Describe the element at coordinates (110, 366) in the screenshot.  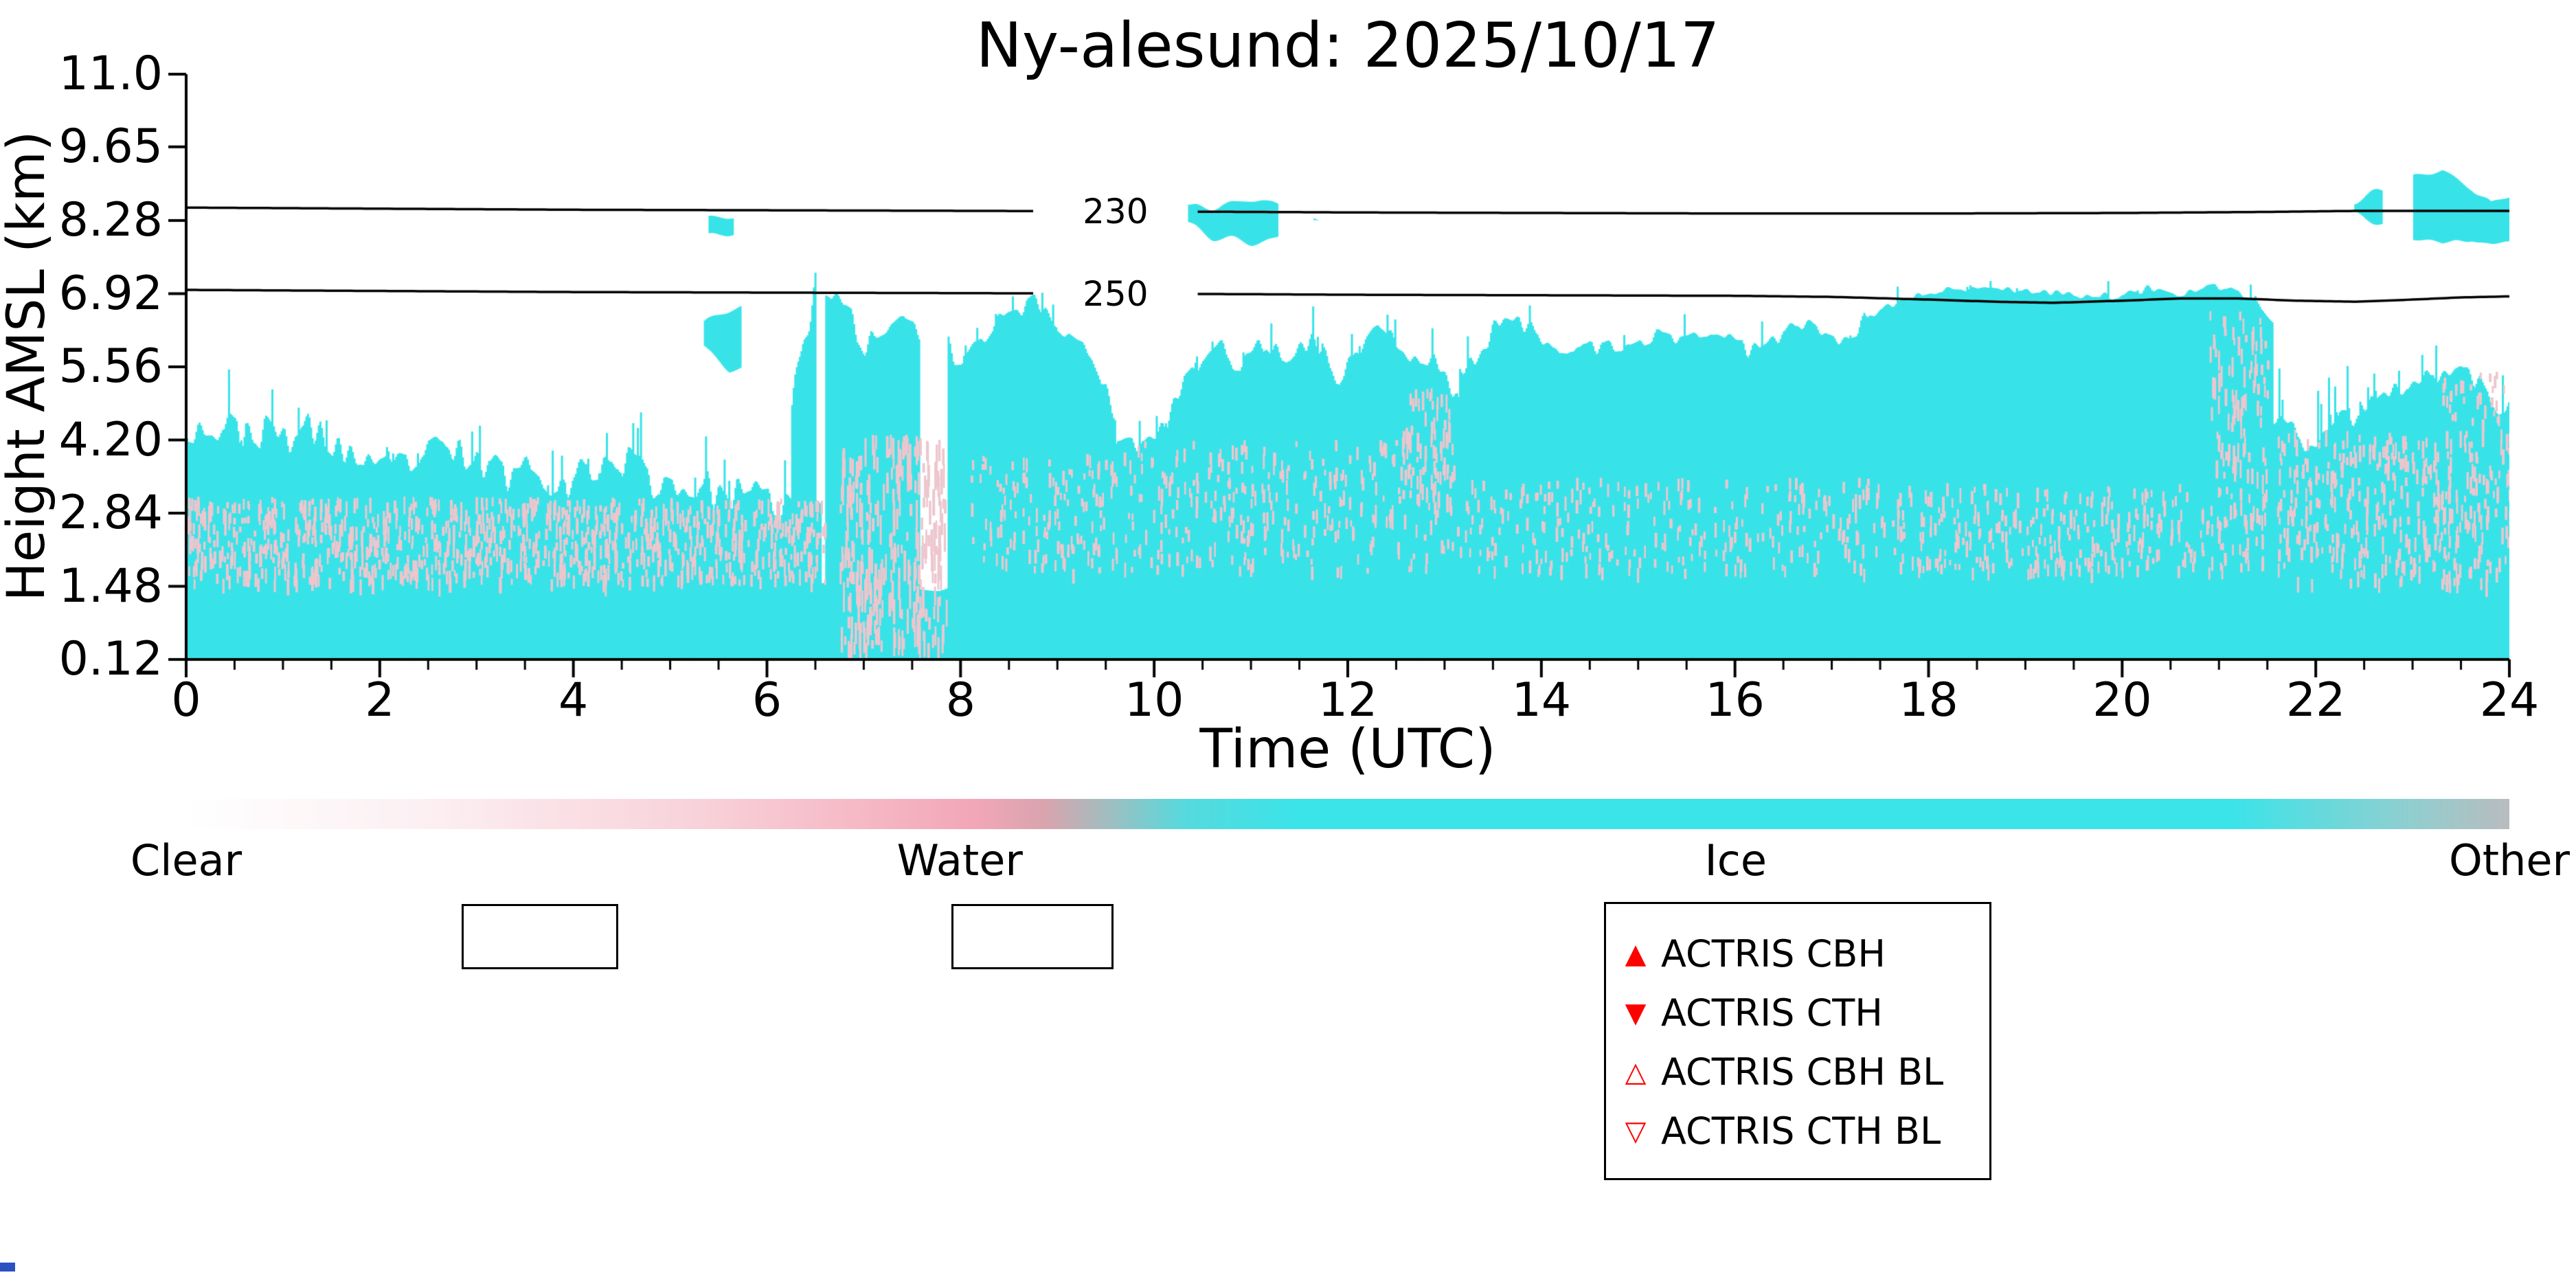
I see `y-tick-label: 5.56` at that location.